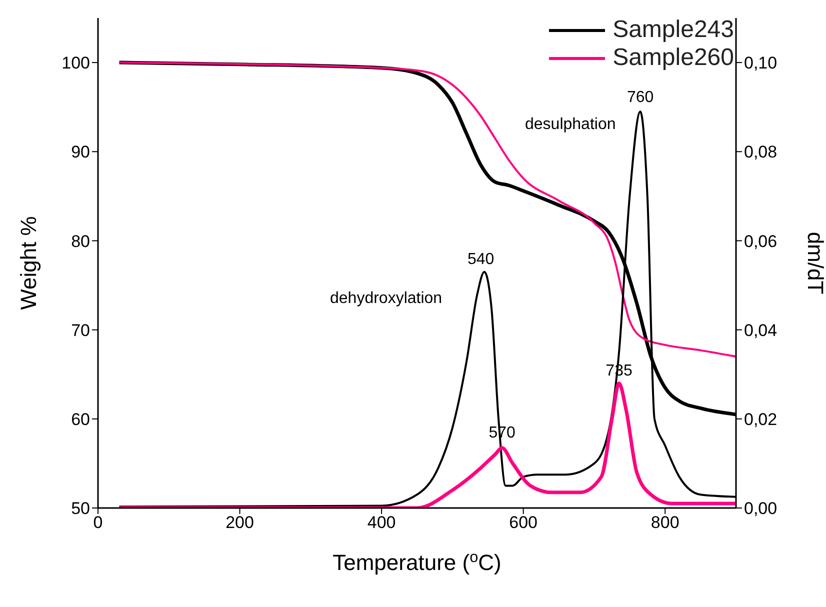  What do you see at coordinates (28, 263) in the screenshot?
I see `y-axis-title: Weight %` at bounding box center [28, 263].